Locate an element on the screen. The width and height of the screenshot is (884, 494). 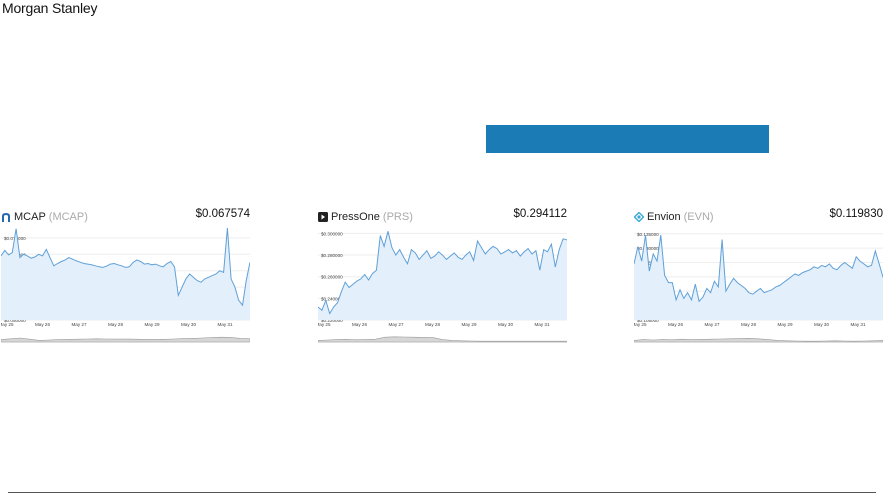
y-tick-label: $0.050000 is located at coordinates (15, 320).